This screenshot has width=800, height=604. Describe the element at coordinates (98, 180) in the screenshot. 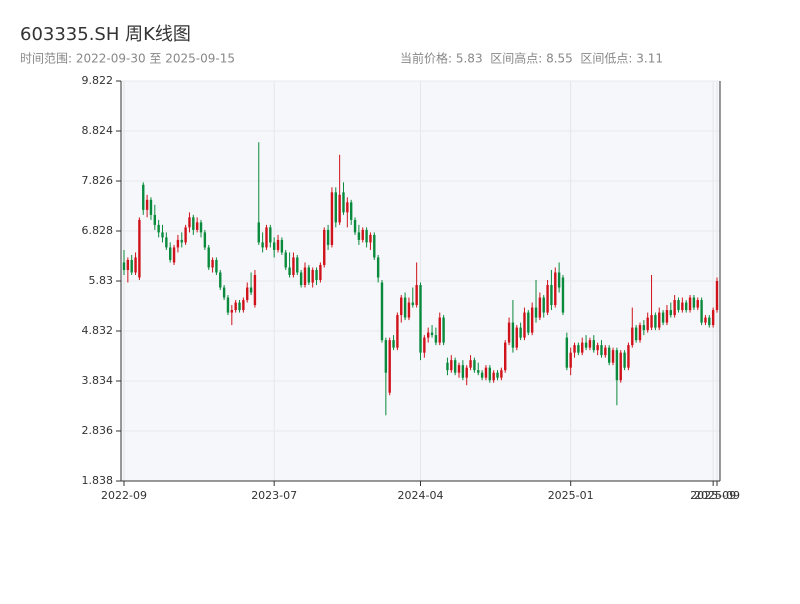

I see `y-tick-label: 7.826` at that location.